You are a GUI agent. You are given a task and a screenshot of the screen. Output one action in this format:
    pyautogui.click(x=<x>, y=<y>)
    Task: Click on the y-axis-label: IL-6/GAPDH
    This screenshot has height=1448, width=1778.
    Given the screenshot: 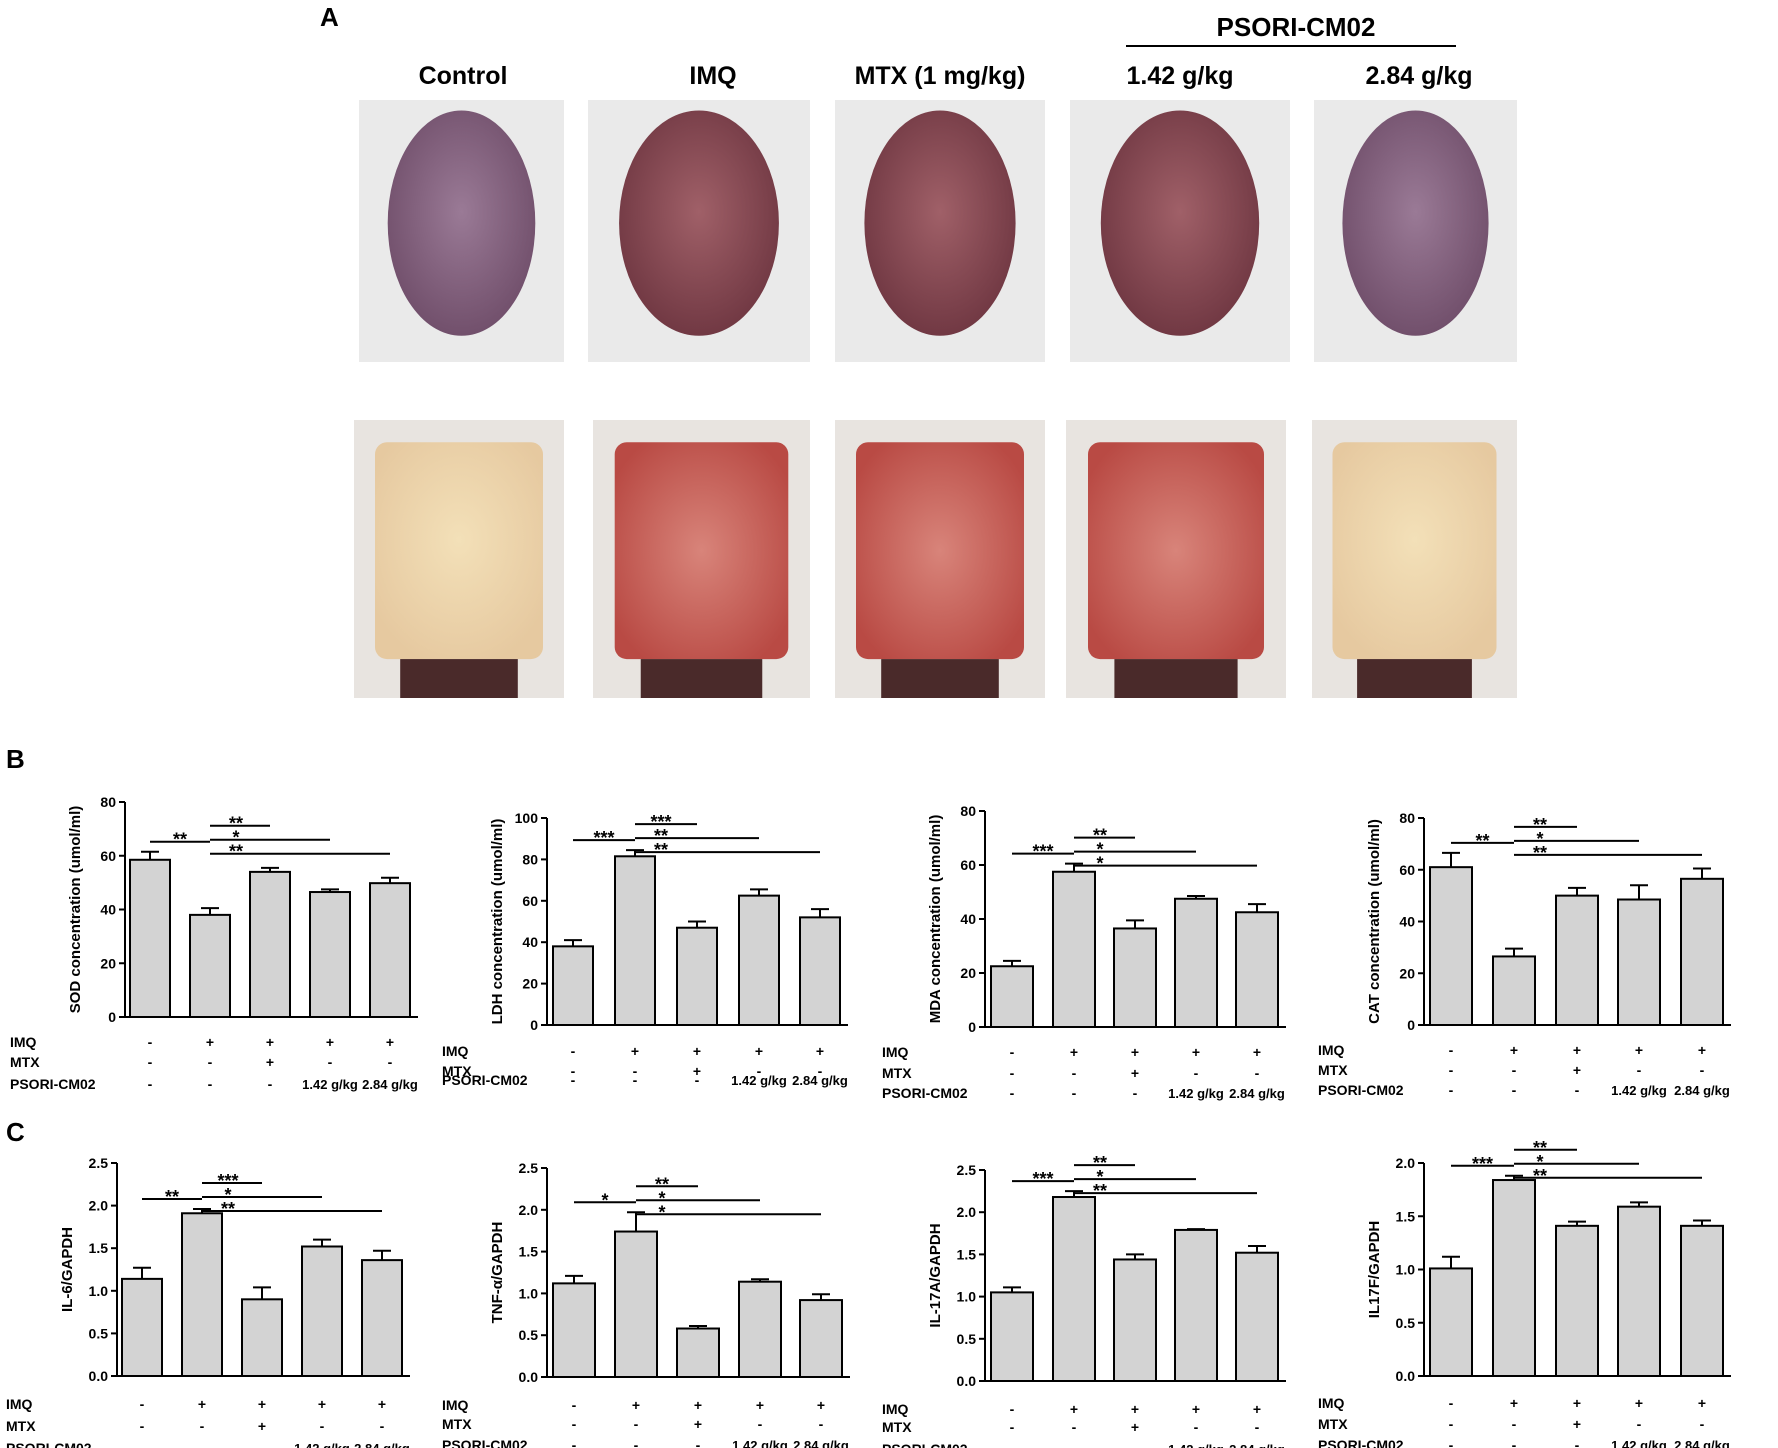 What is the action you would take?
    pyautogui.click(x=67, y=1269)
    